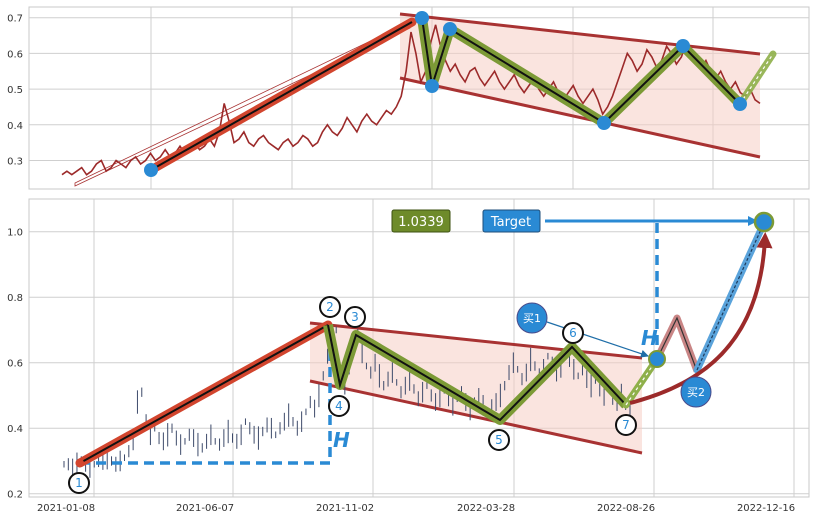  What do you see at coordinates (15, 298) in the screenshot?
I see `bottom-ytick-label: 0.8` at bounding box center [15, 298].